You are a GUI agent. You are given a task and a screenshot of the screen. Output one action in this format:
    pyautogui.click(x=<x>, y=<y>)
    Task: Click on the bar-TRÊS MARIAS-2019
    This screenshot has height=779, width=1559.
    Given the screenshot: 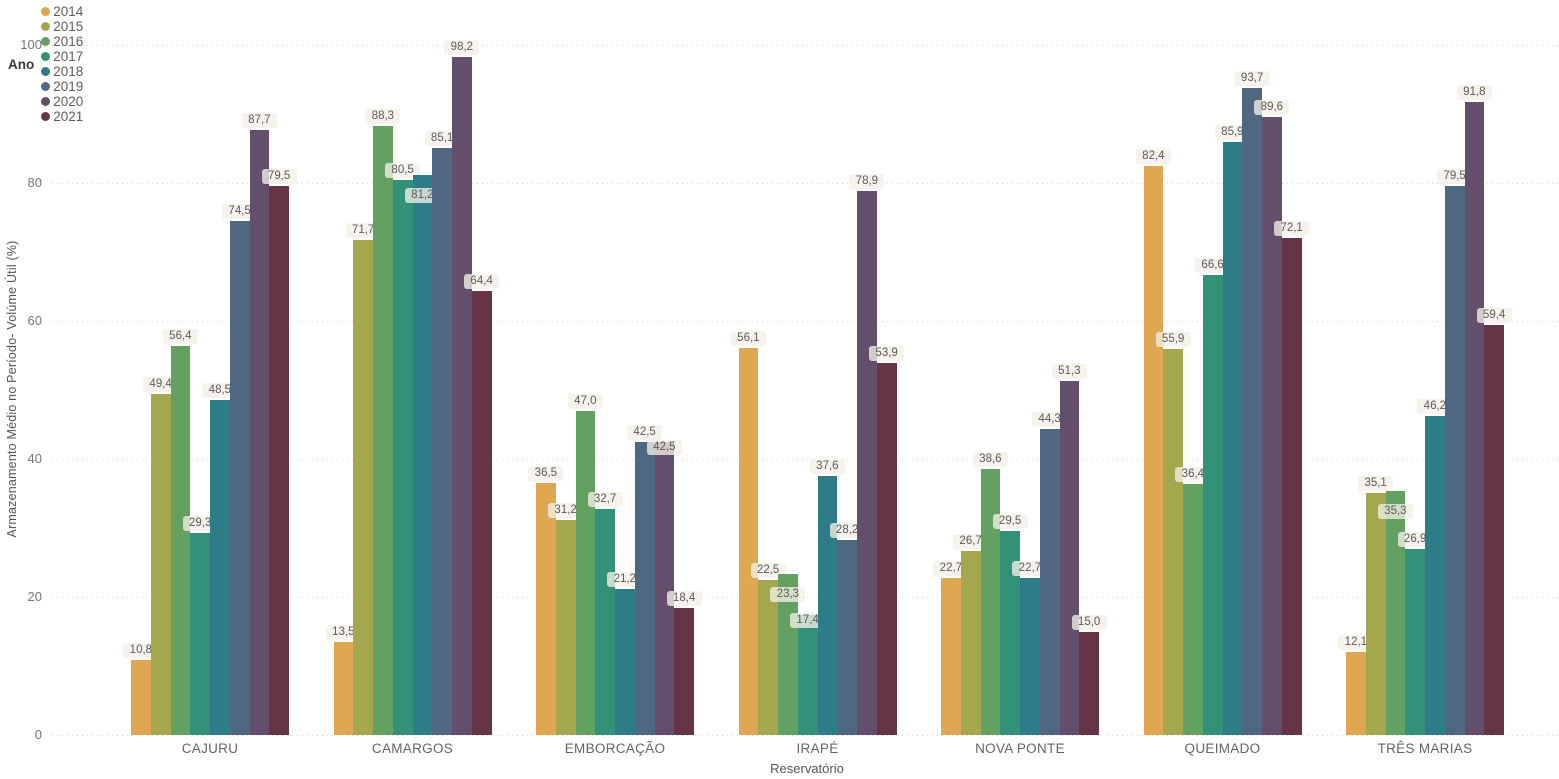 What is the action you would take?
    pyautogui.click(x=1454, y=460)
    